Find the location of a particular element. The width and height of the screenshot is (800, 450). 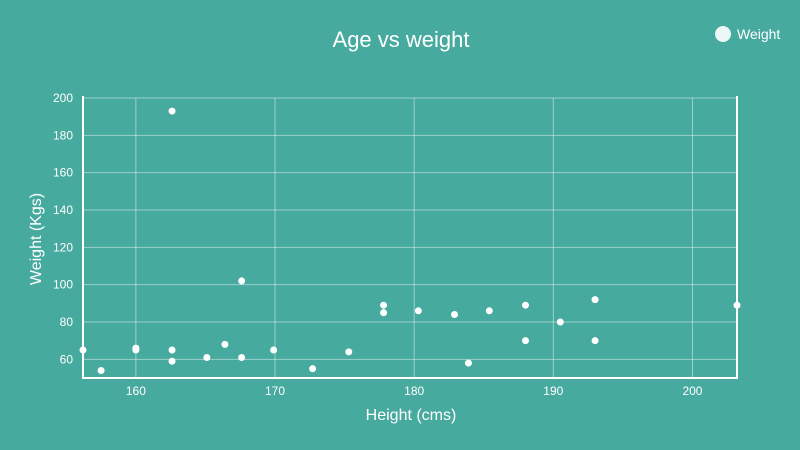

x-axis-title: Height (cms) is located at coordinates (411, 415).